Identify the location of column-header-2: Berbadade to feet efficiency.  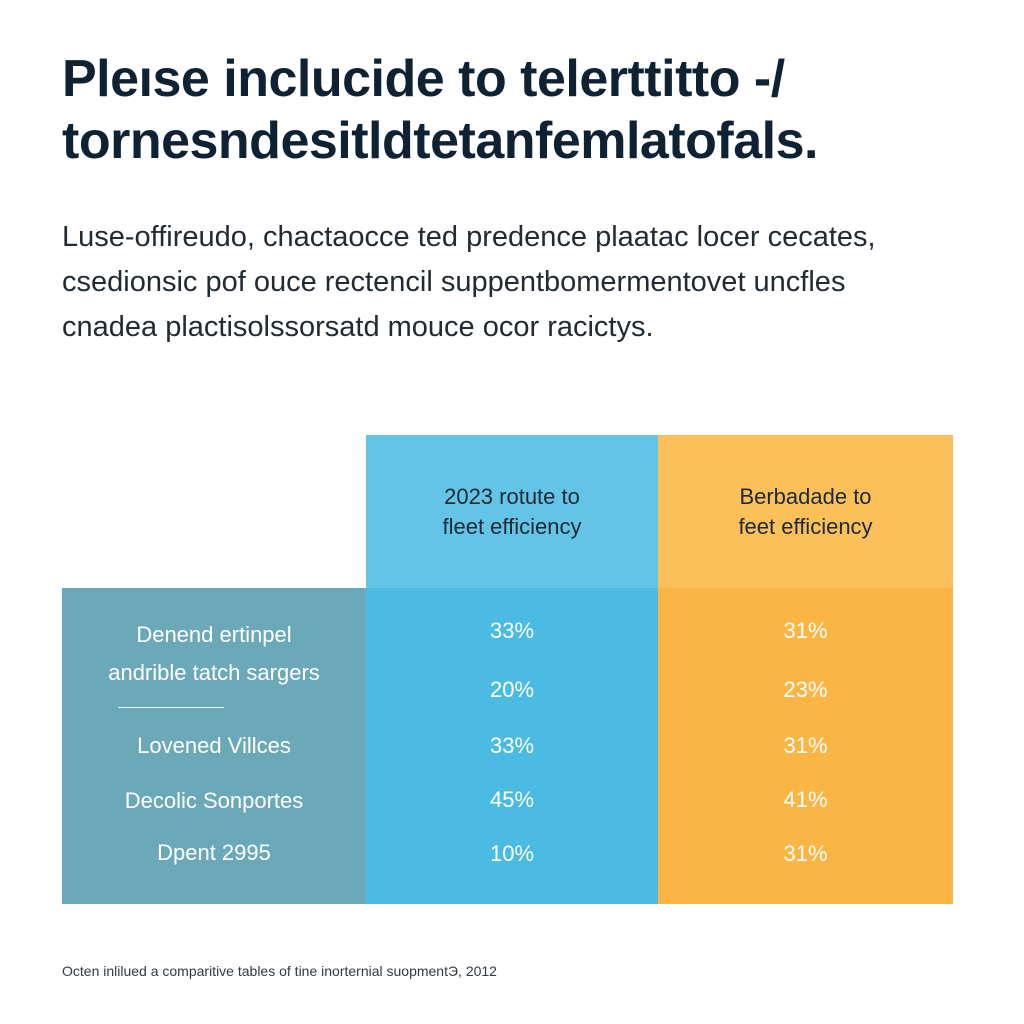
(805, 511).